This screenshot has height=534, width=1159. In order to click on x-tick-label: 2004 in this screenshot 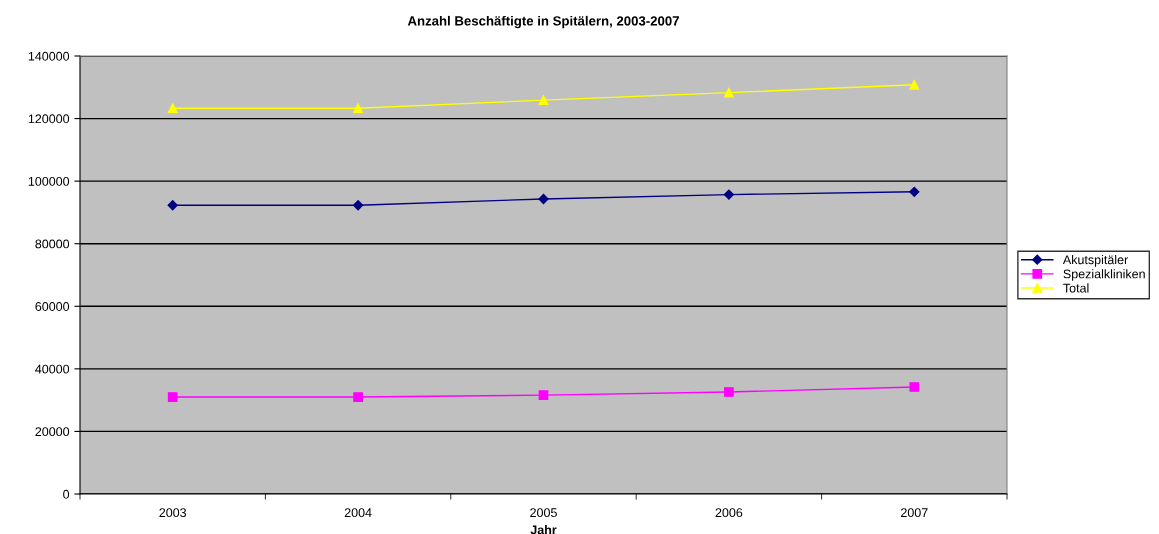, I will do `click(358, 513)`.